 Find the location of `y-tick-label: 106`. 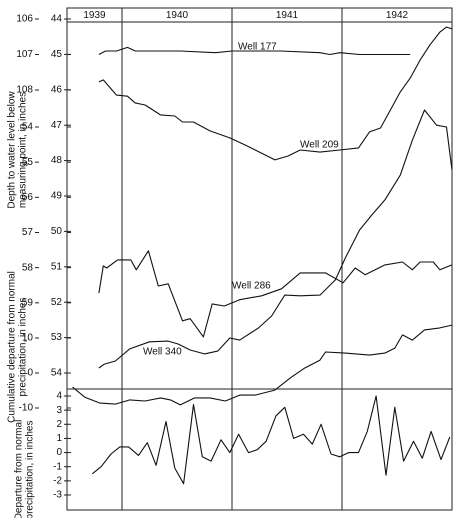

y-tick-label: 106 is located at coordinates (24, 19).